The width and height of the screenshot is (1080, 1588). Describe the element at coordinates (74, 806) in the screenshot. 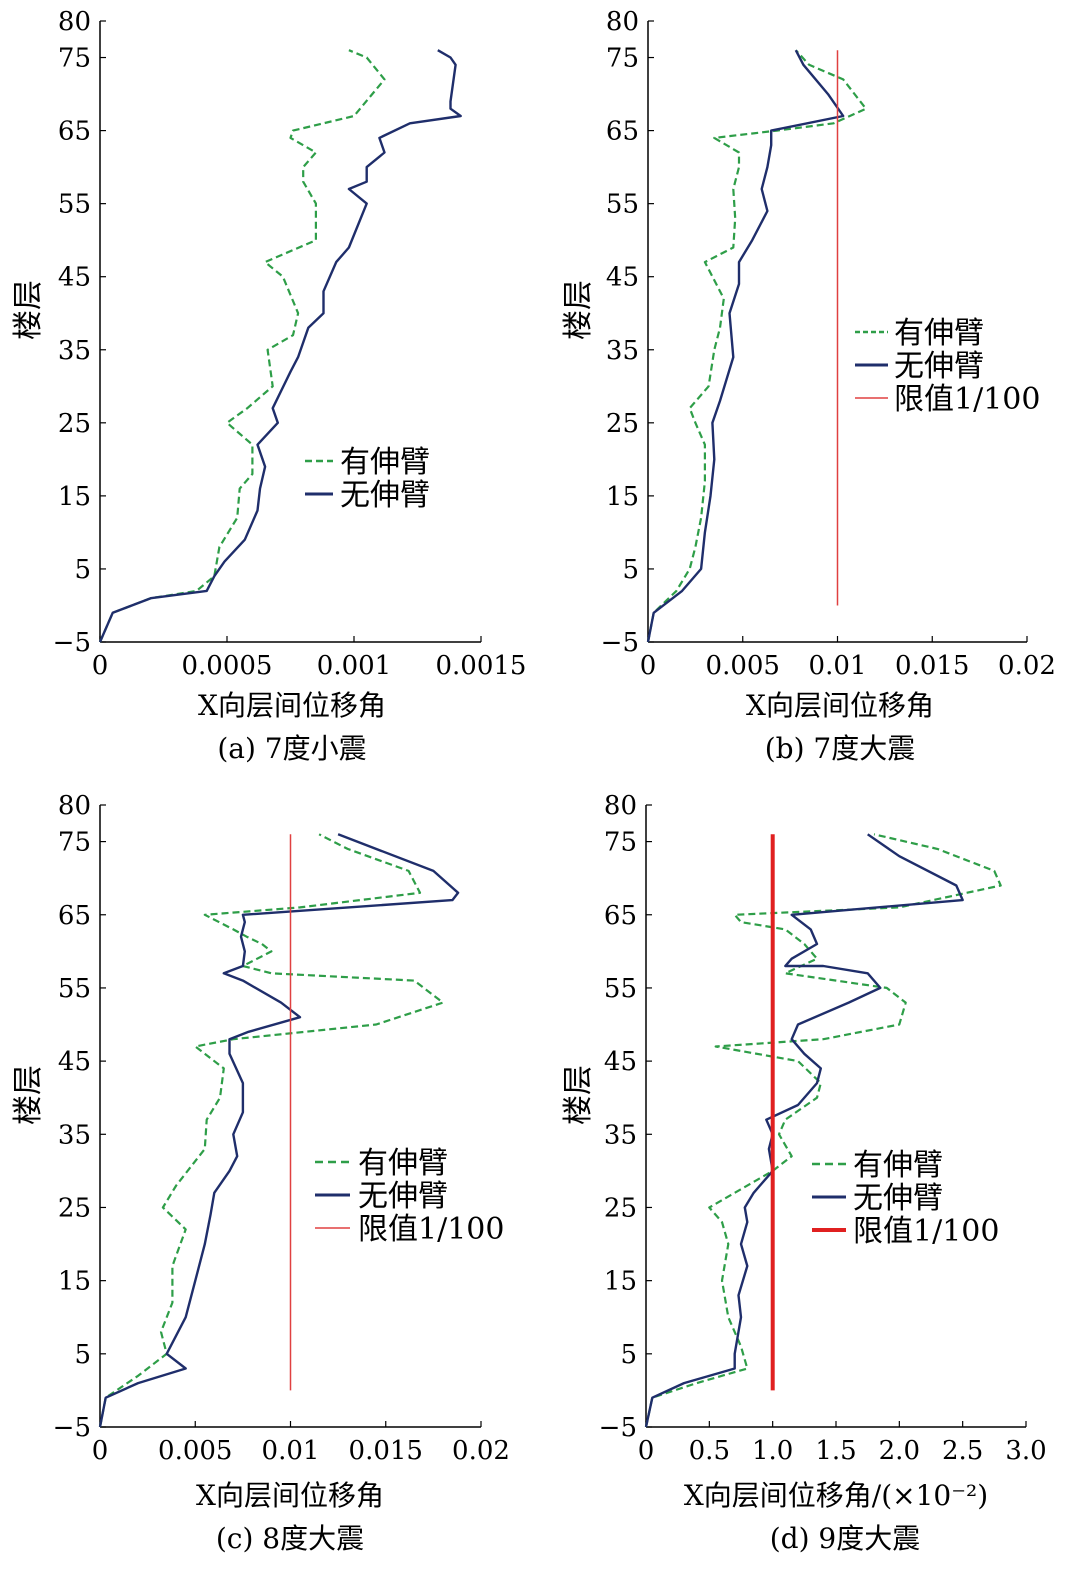

I see `y-tick-label-c: 80` at that location.